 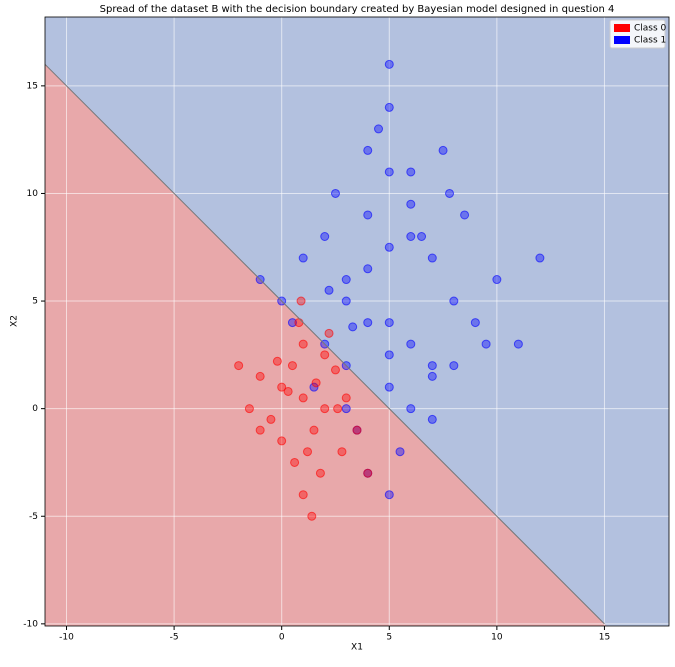 I want to click on legend-label: Class 1, so click(x=650, y=41).